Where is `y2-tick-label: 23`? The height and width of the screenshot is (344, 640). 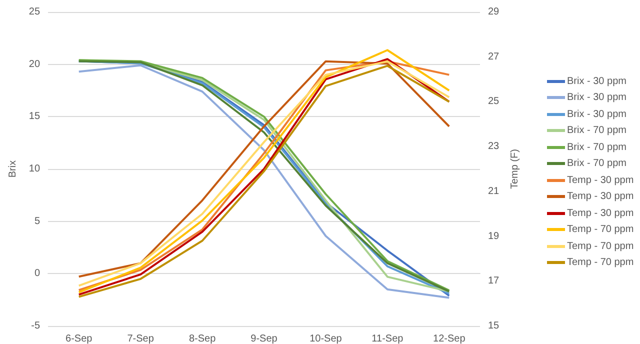
y2-tick-label: 23 is located at coordinates (494, 146).